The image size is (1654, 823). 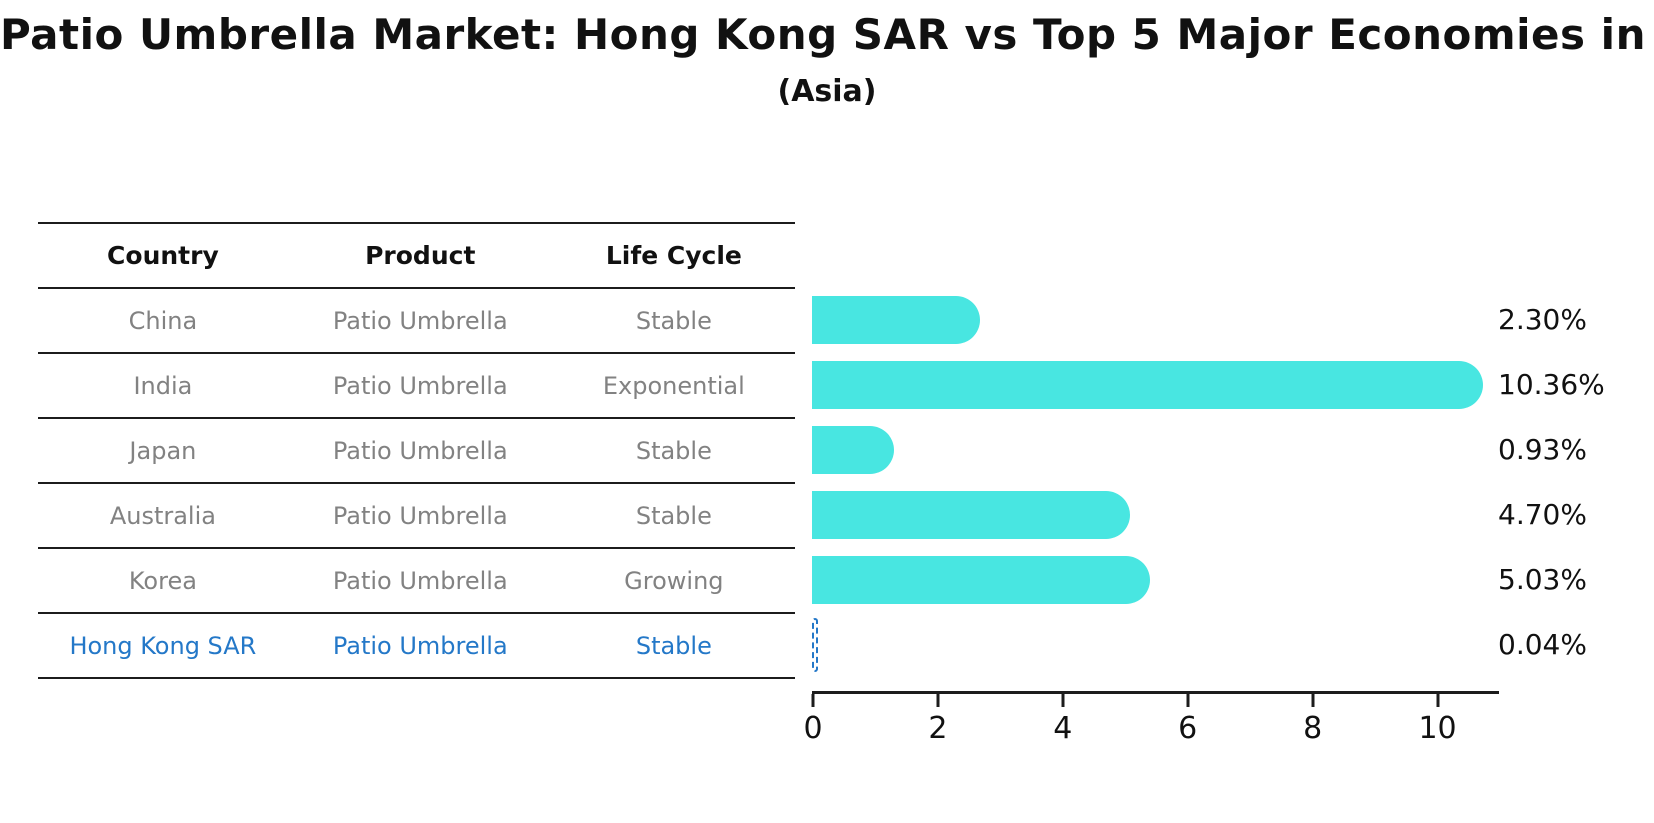 What do you see at coordinates (674, 580) in the screenshot?
I see `table-cell-life-cycle: Growing` at bounding box center [674, 580].